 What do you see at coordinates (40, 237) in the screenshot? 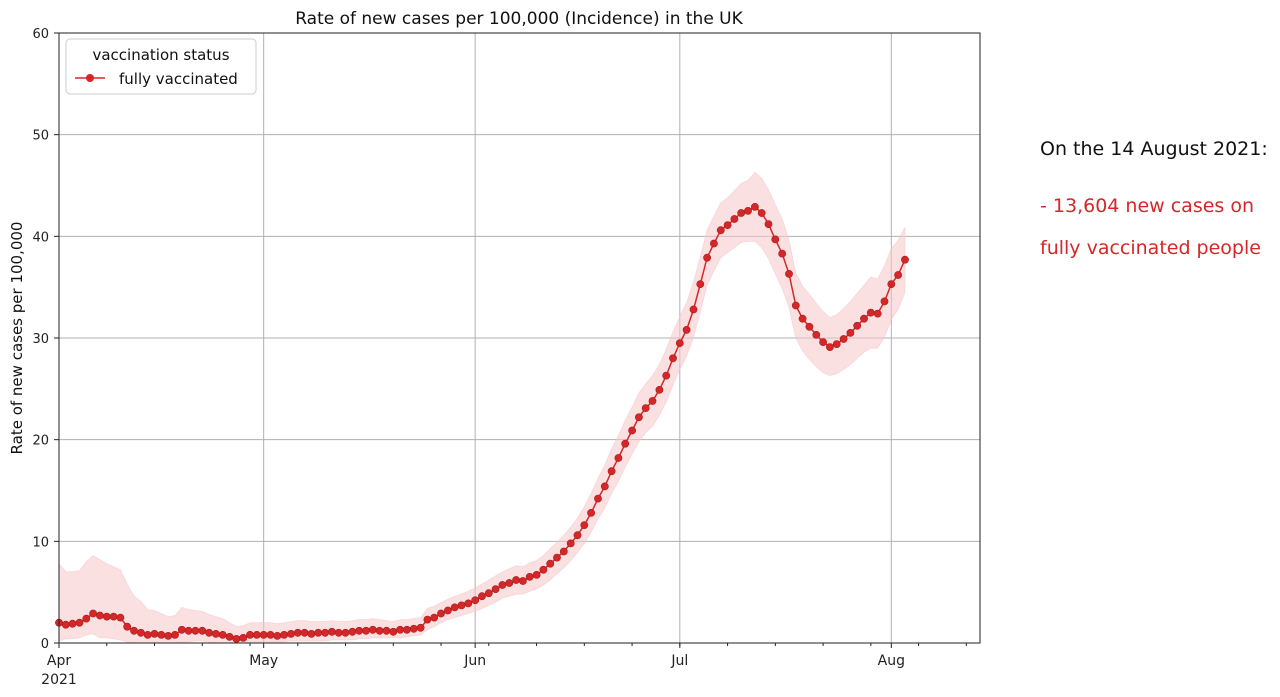
I see `y-tick-label: 40` at bounding box center [40, 237].